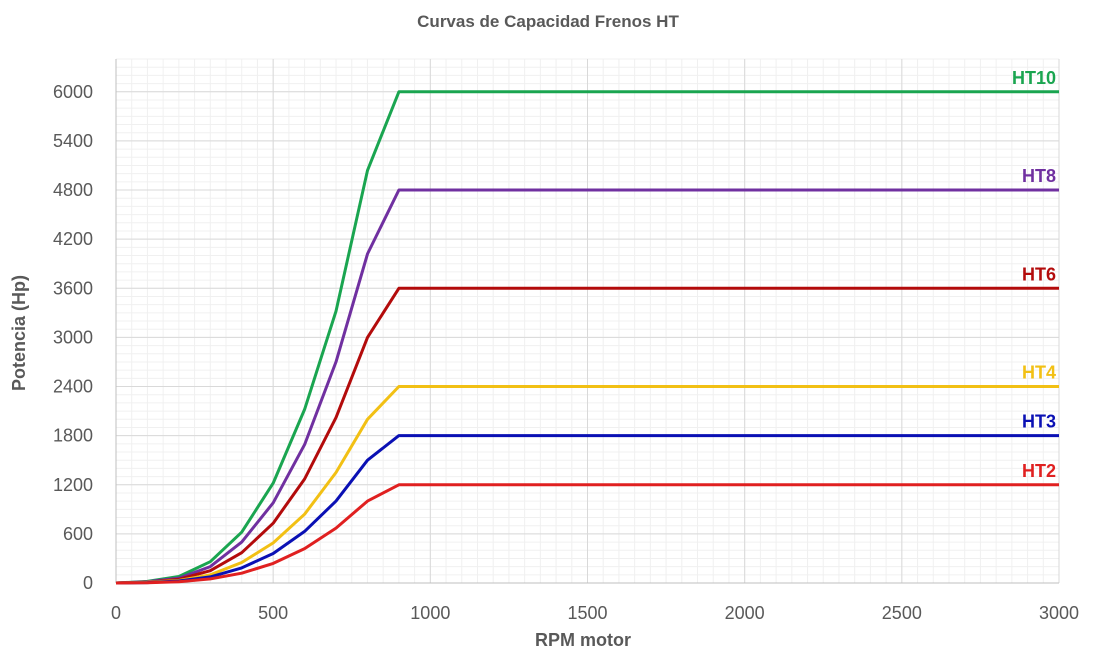  Describe the element at coordinates (430, 613) in the screenshot. I see `x-tick-label: 1000` at that location.